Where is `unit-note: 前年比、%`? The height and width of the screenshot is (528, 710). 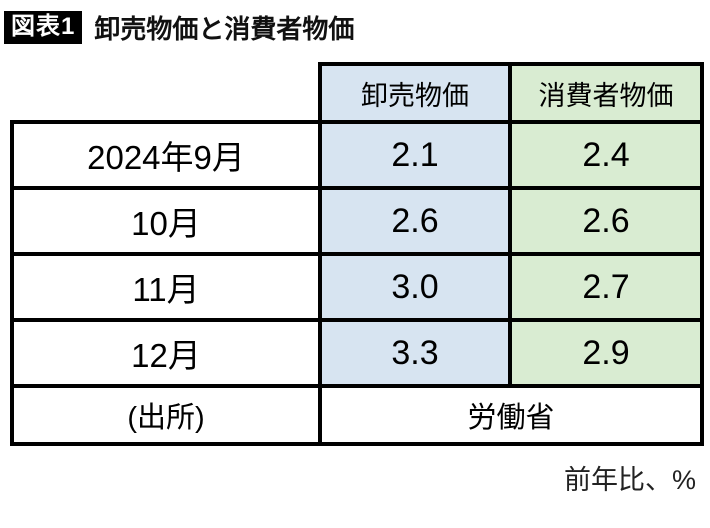
unit-note: 前年比、% is located at coordinates (629, 480).